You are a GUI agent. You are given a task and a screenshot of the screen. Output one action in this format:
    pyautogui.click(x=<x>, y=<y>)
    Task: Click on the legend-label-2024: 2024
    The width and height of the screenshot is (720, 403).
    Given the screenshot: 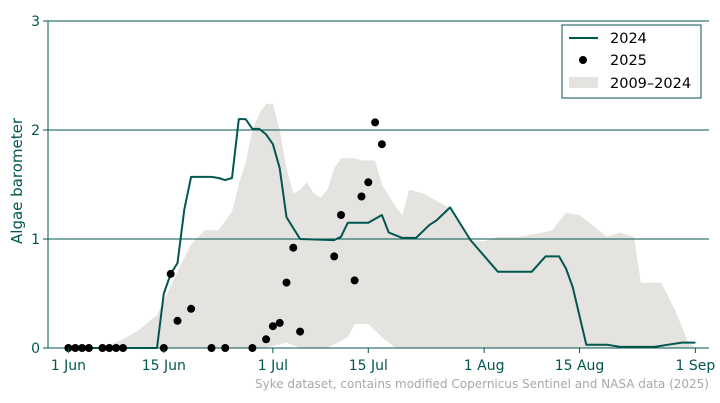 What is the action you would take?
    pyautogui.click(x=628, y=39)
    